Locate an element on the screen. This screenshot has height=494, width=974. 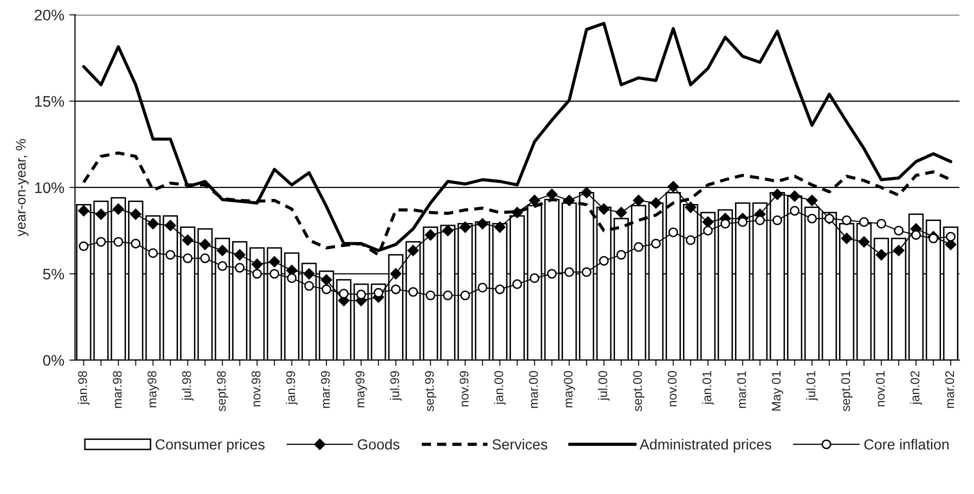
x-tick-label: jan.02 is located at coordinates (916, 388).